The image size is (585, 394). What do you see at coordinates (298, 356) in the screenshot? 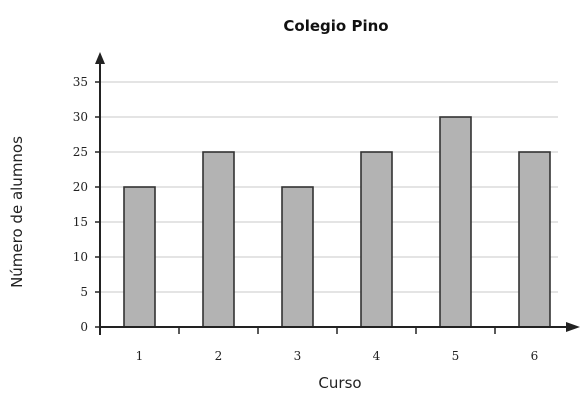
I see `x-tick-label: 3` at bounding box center [298, 356].